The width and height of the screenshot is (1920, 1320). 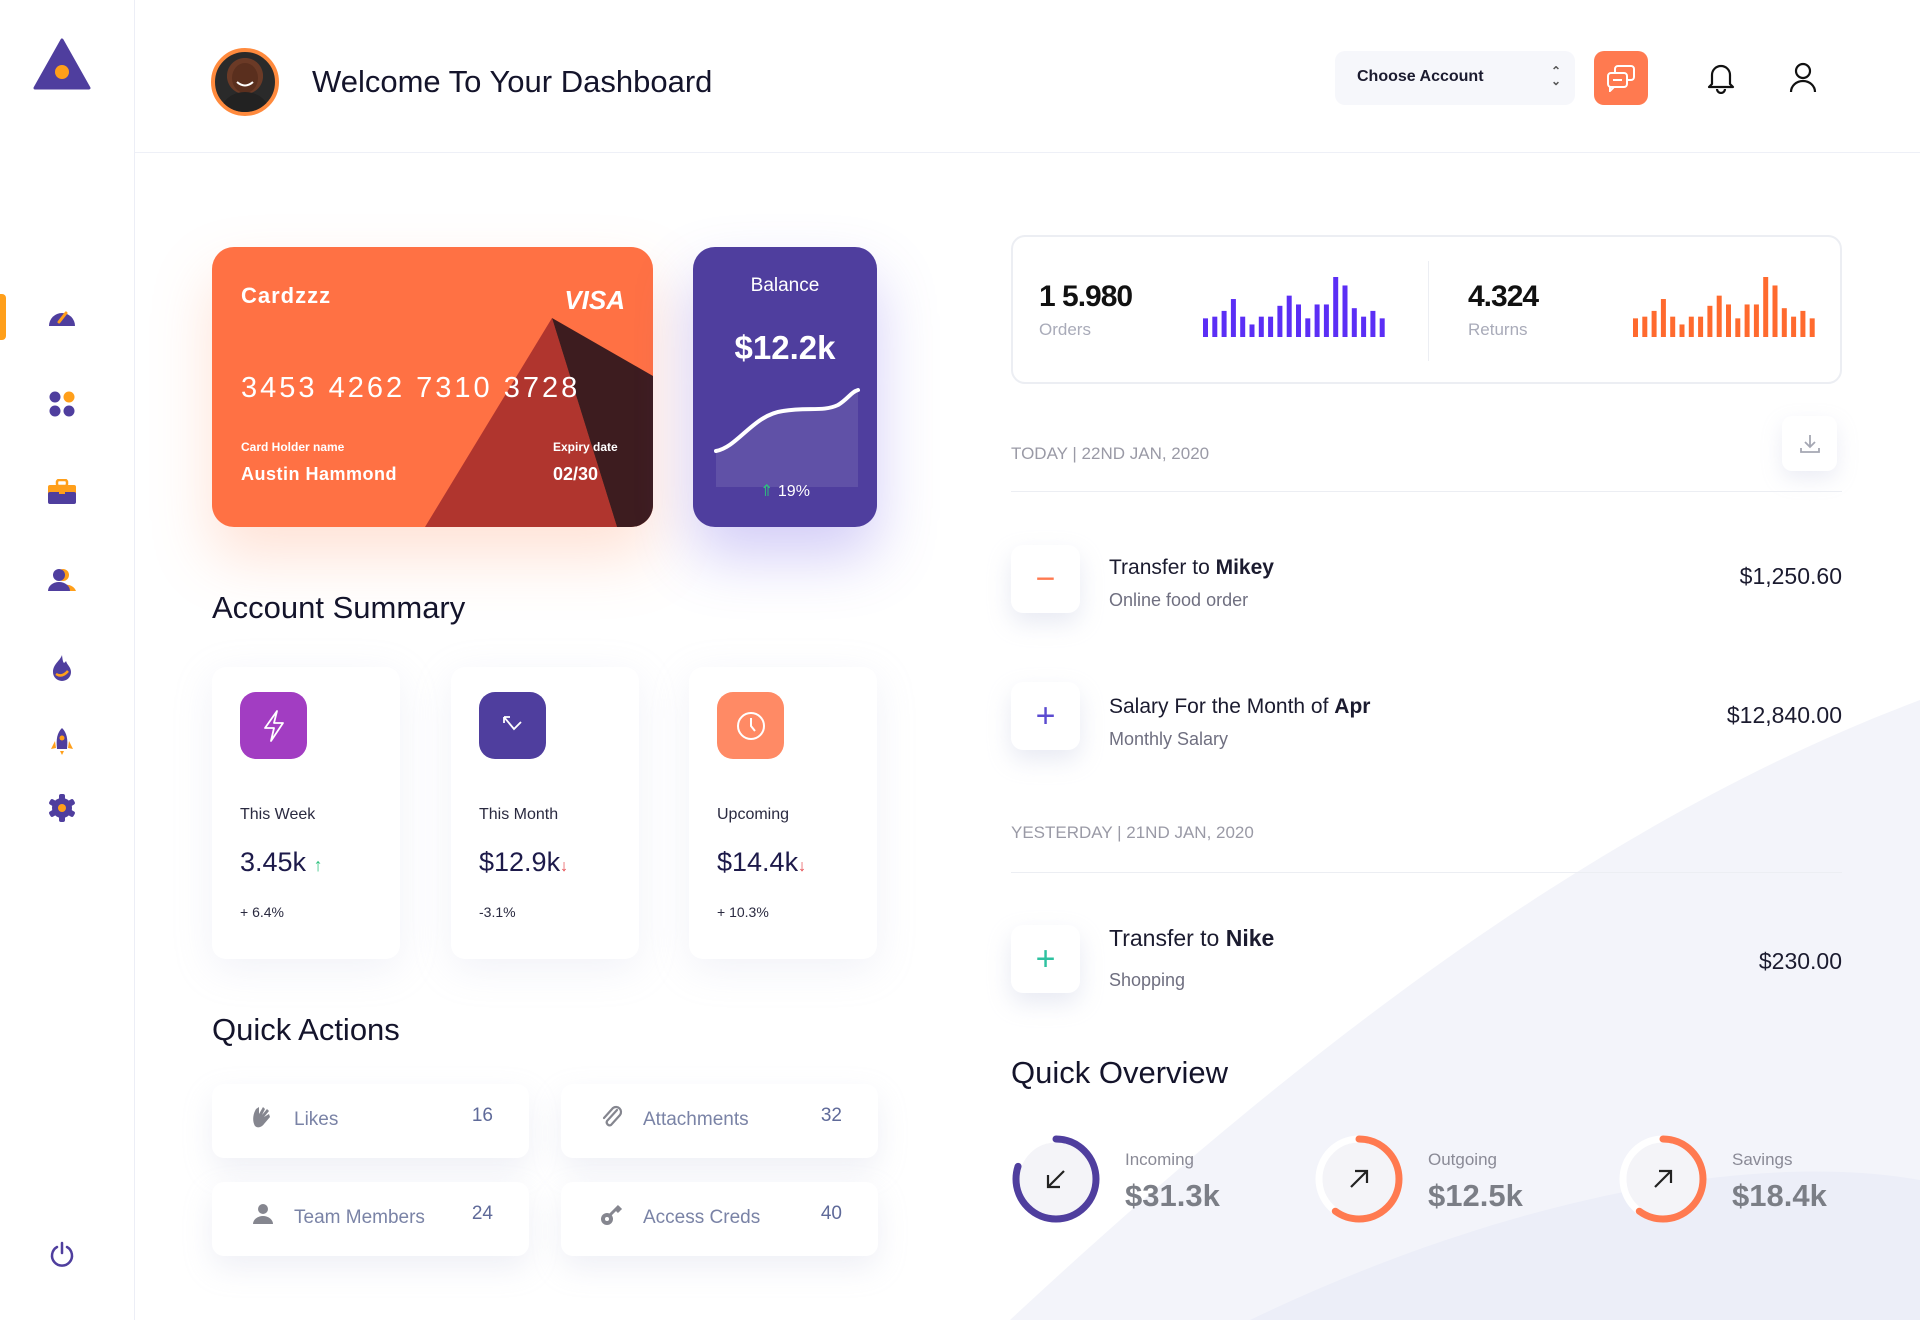 I want to click on summary-change: + 6.4%, so click(x=262, y=912).